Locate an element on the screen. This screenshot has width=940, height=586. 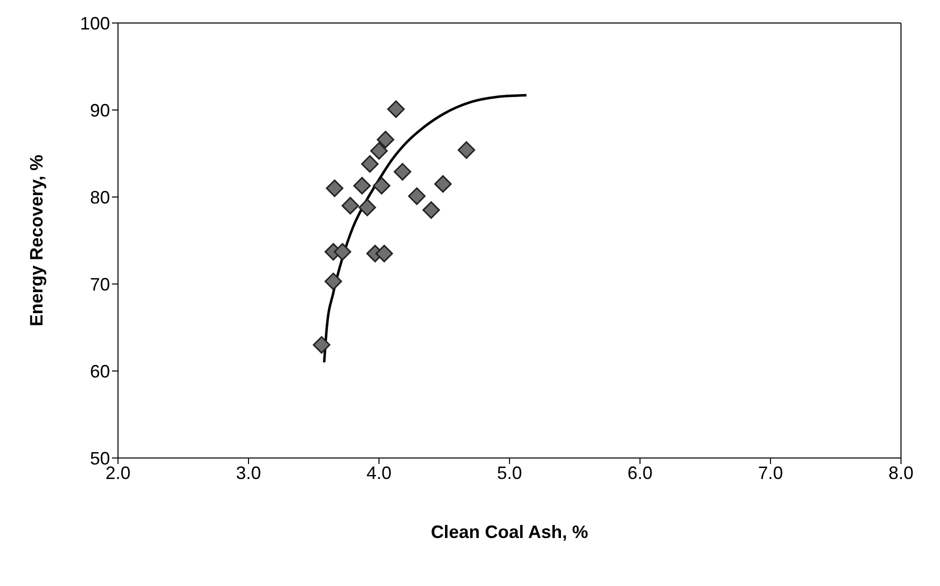
y-tick-label: 80 is located at coordinates (100, 197).